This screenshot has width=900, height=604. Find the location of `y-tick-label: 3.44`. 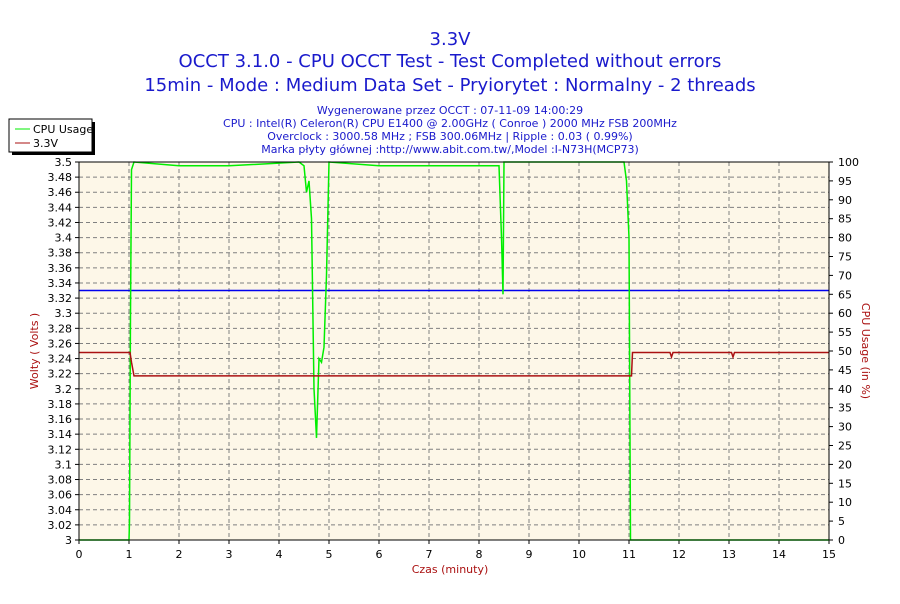

y-tick-label: 3.44 is located at coordinates (60, 207).